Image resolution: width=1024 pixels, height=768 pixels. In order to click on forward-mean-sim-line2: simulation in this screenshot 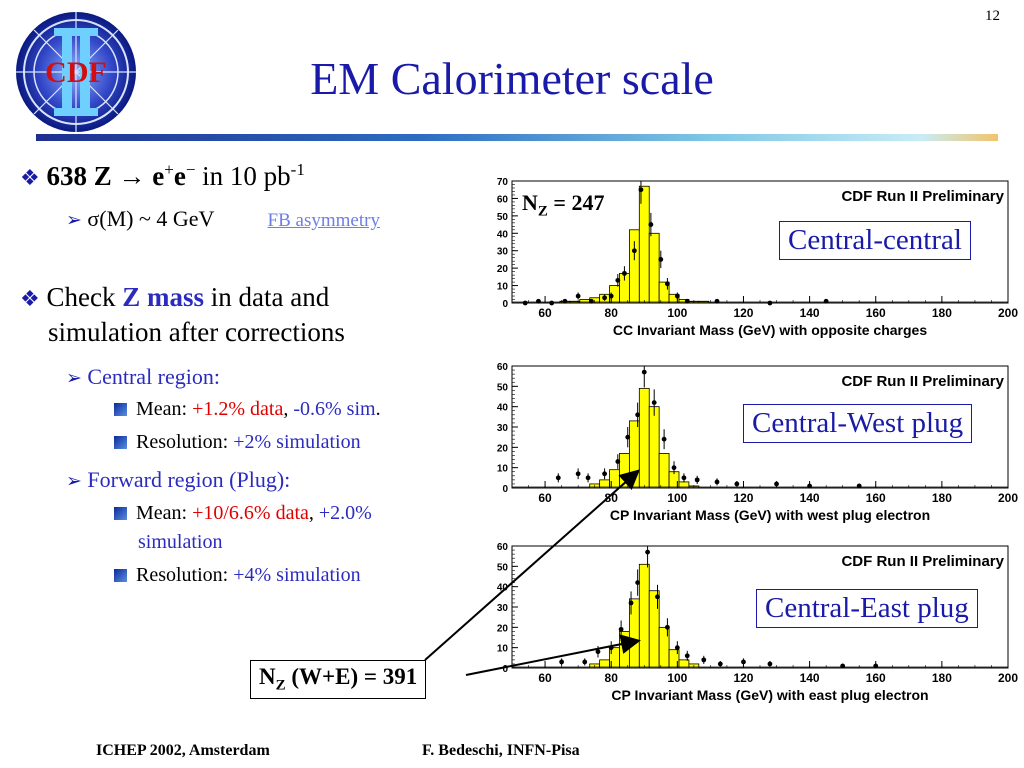, I will do `click(180, 542)`.